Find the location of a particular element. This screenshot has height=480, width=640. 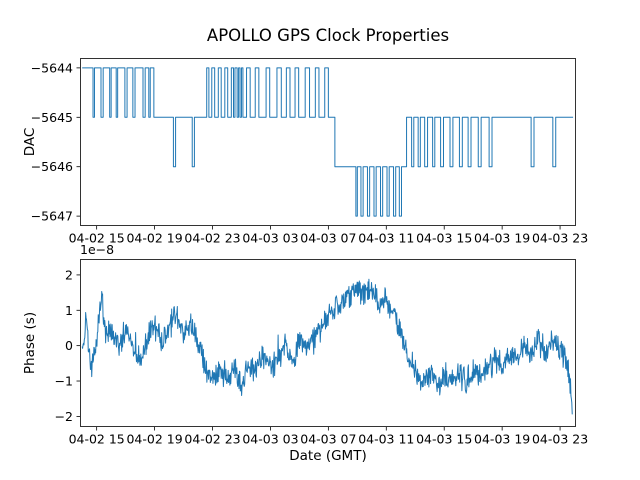

y-tick-label: 2 is located at coordinates (69, 274).